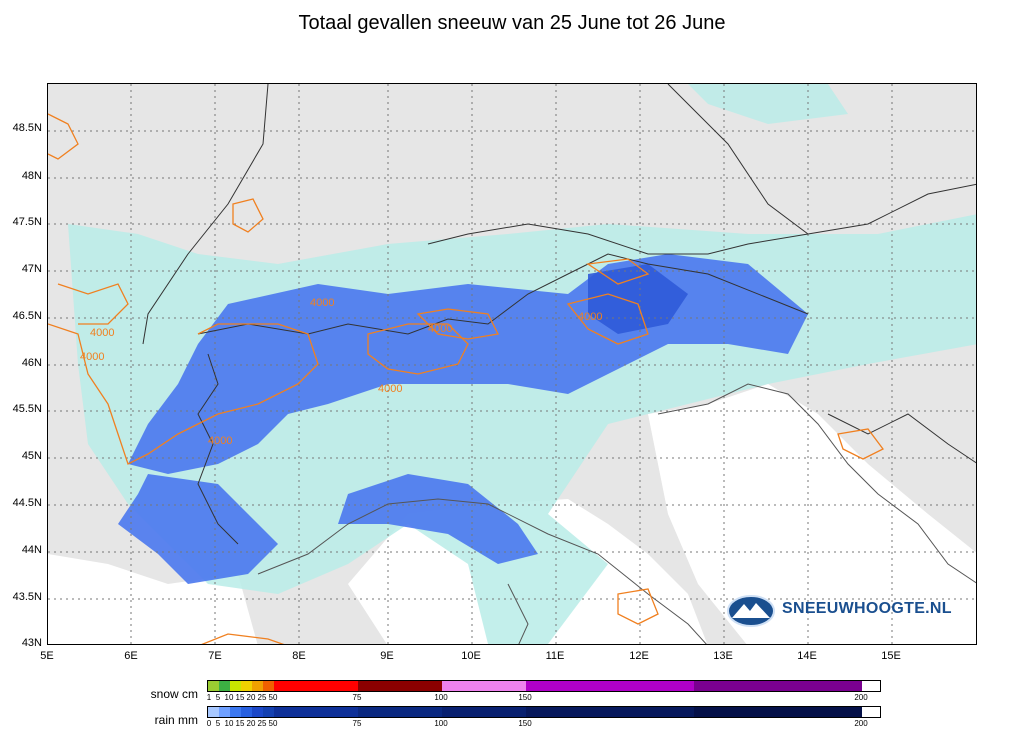 This screenshot has height=730, width=1024. Describe the element at coordinates (218, 723) in the screenshot. I see `rain-legend-tick: 5` at that location.